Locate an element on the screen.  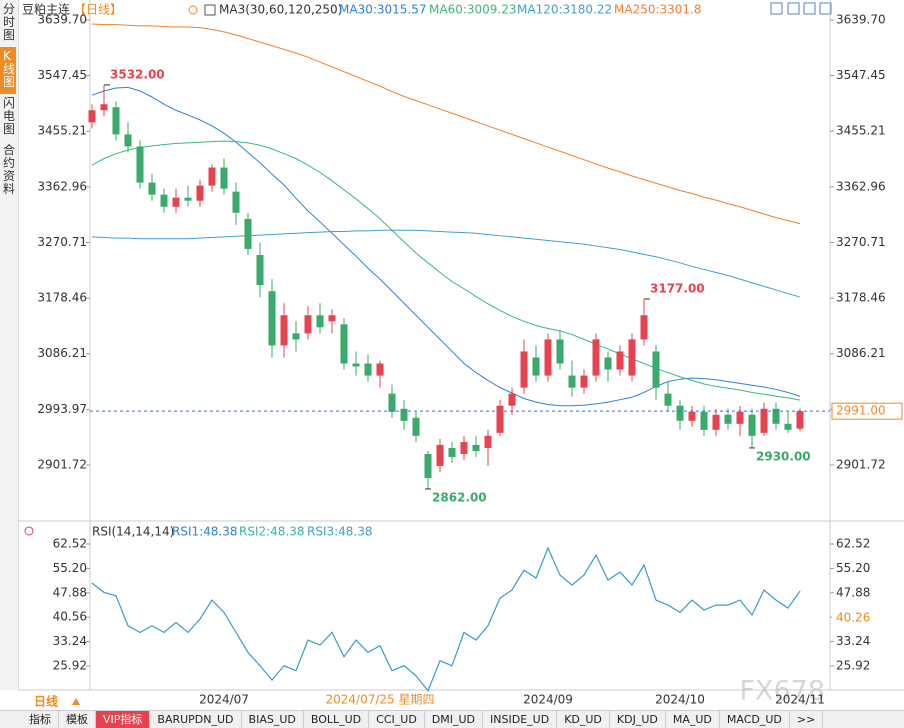
indicator-tab: MACD_UD is located at coordinates (755, 719).